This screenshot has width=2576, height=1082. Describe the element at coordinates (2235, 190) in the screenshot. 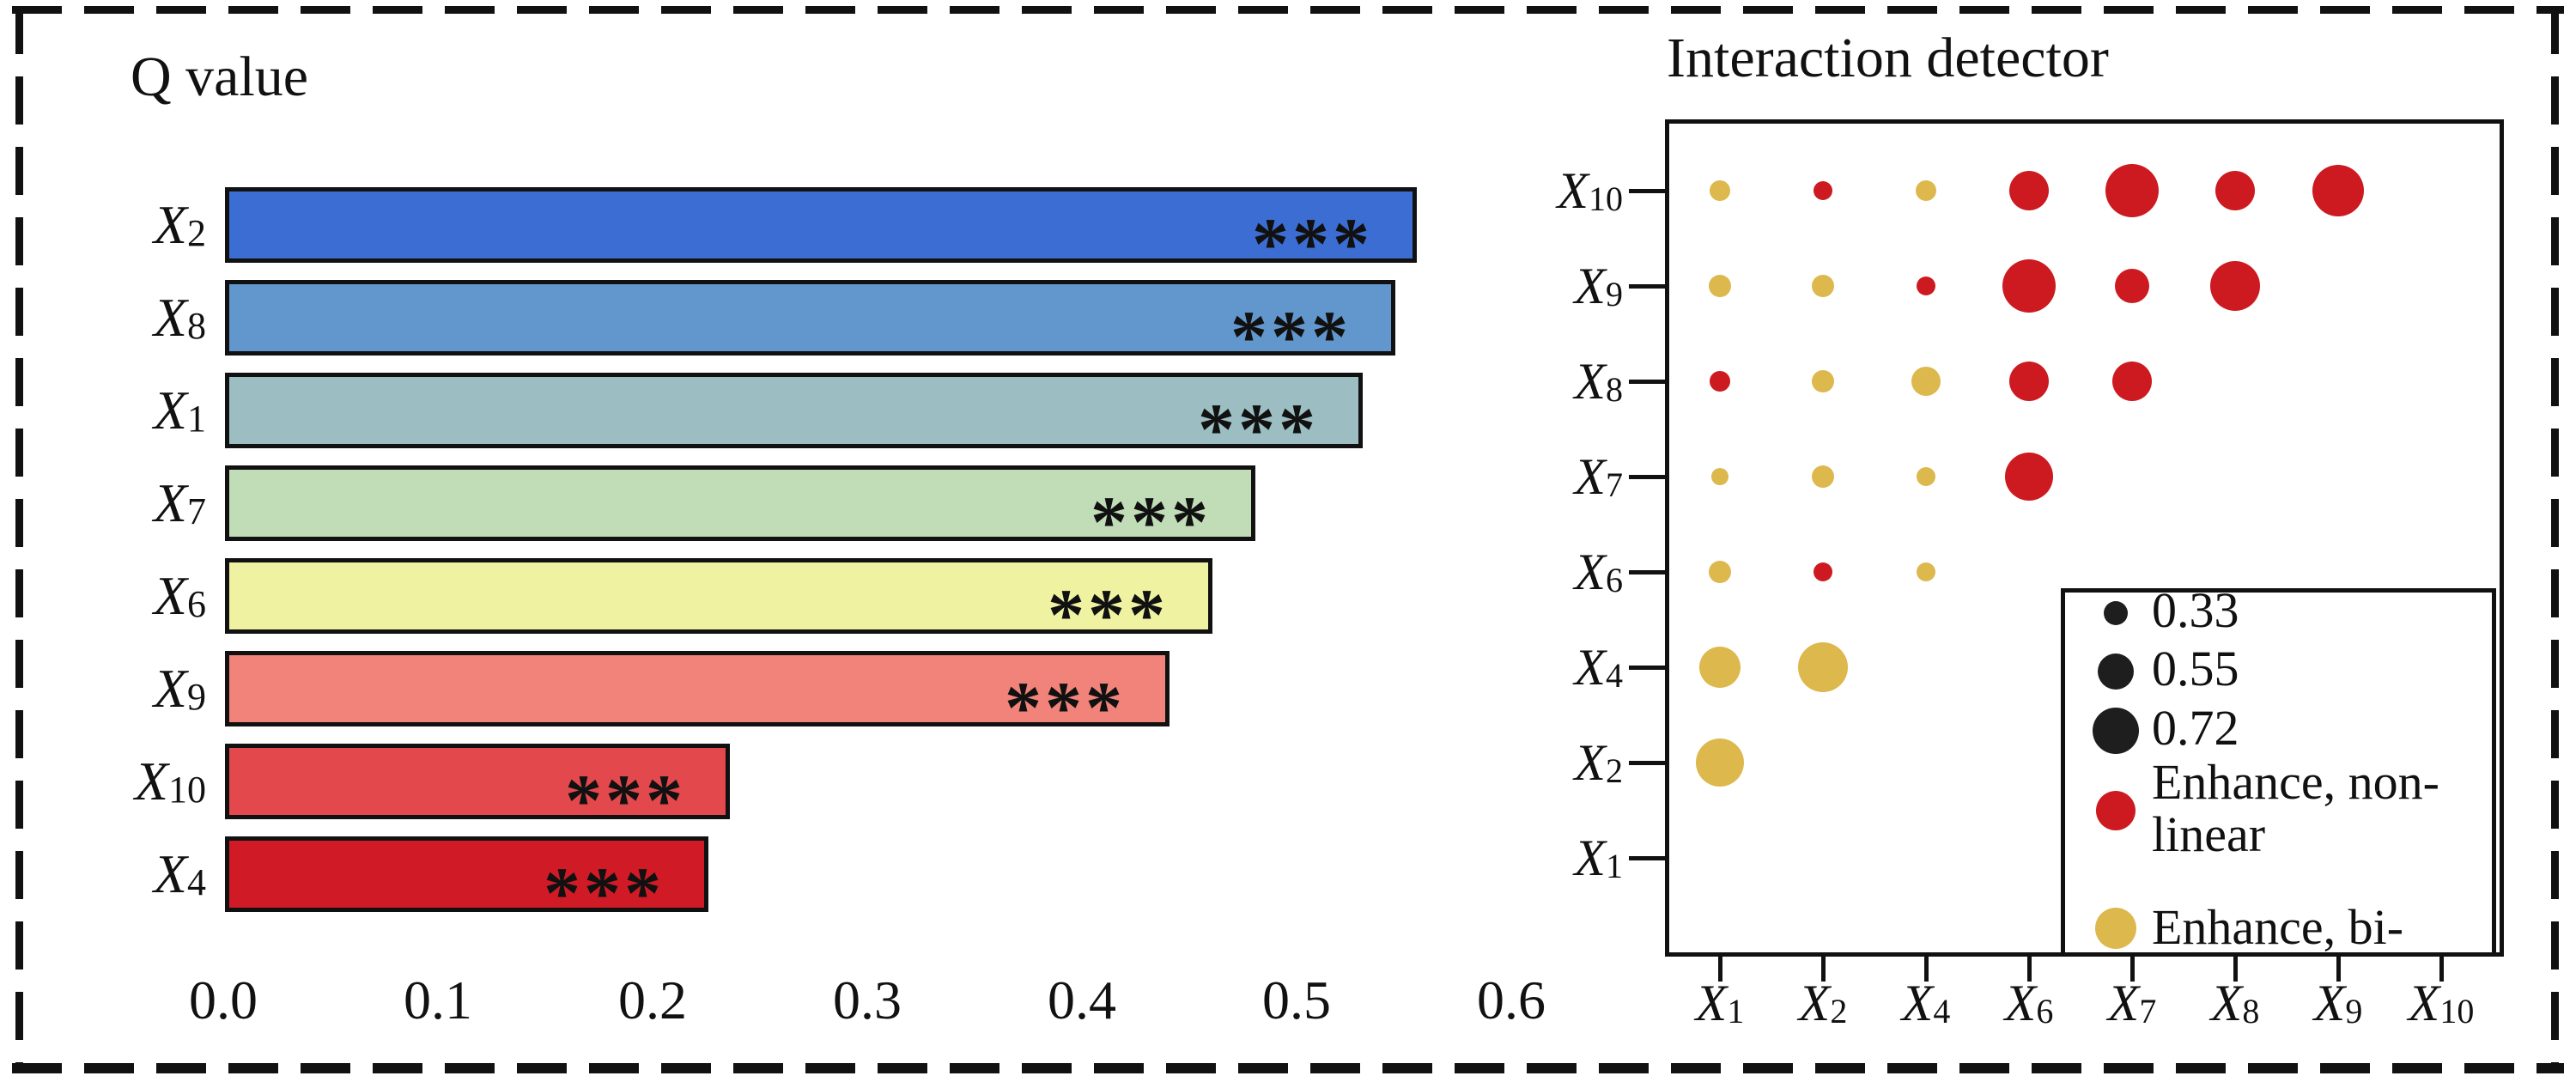

I see `dot-X10-X8` at that location.